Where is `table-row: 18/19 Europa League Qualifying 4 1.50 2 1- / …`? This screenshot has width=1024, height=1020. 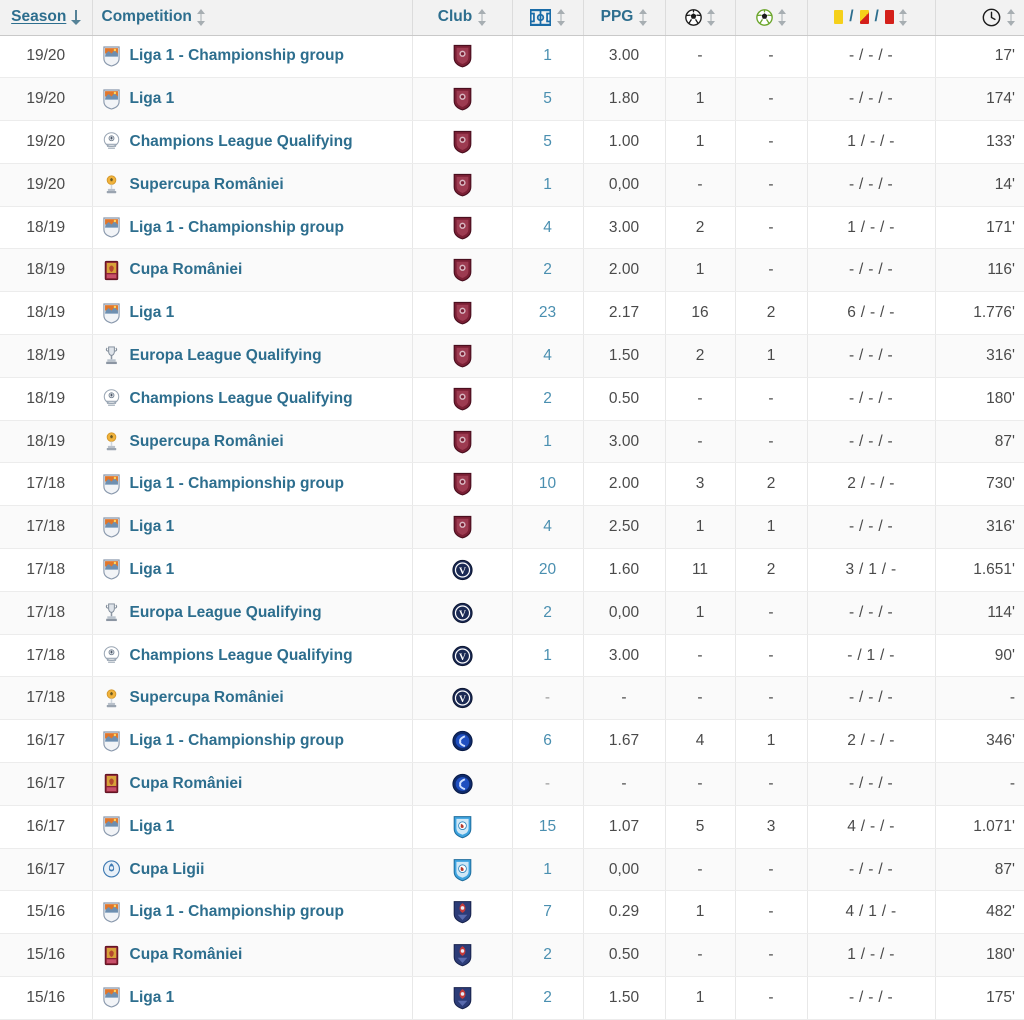
table-row: 18/19 Europa League Qualifying 4 1.50 2 1- / … is located at coordinates (512, 356).